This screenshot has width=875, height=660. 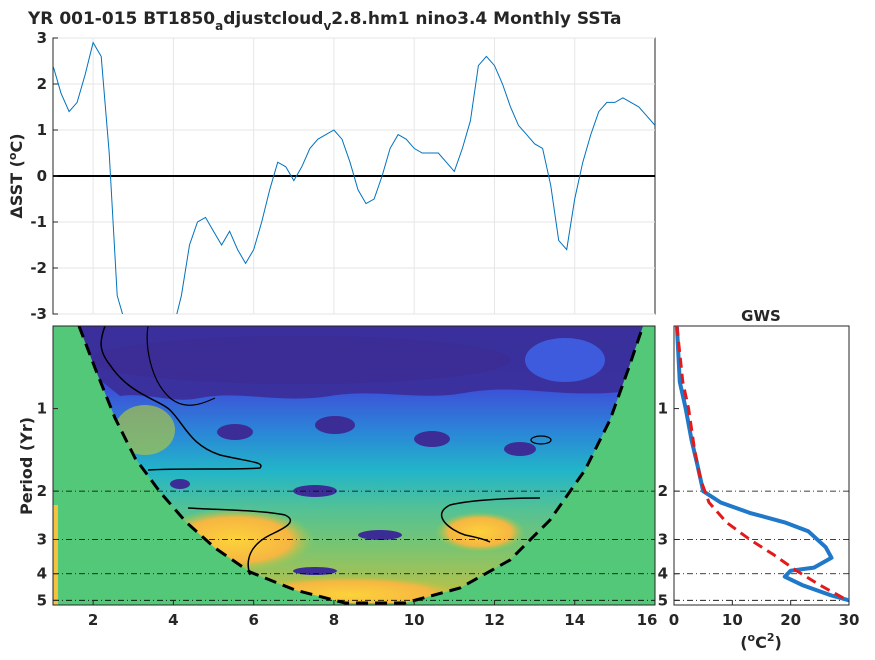 I want to click on gws-y-ticks: 1 2 3 4 5, so click(x=668, y=504).